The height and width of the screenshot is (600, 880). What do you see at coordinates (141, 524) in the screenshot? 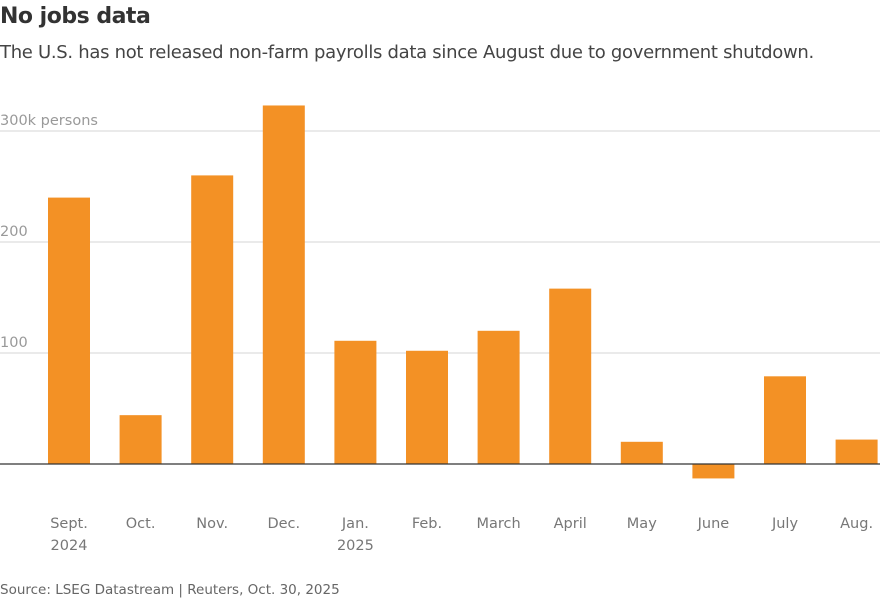
I see `x-tick-label: Oct.` at bounding box center [141, 524].